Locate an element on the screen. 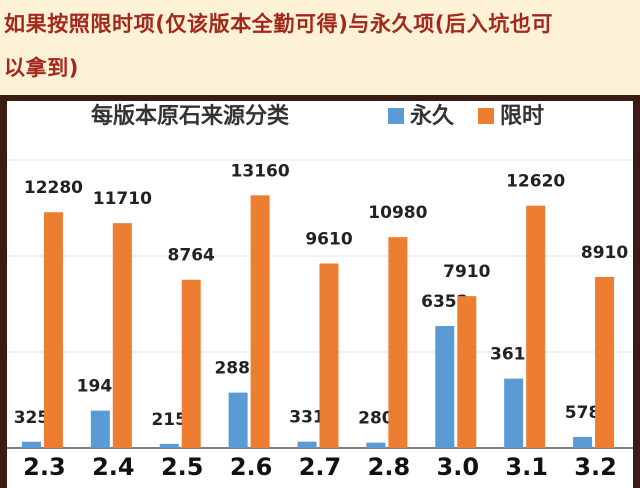  x-tick-label: 2.5 is located at coordinates (182, 467).